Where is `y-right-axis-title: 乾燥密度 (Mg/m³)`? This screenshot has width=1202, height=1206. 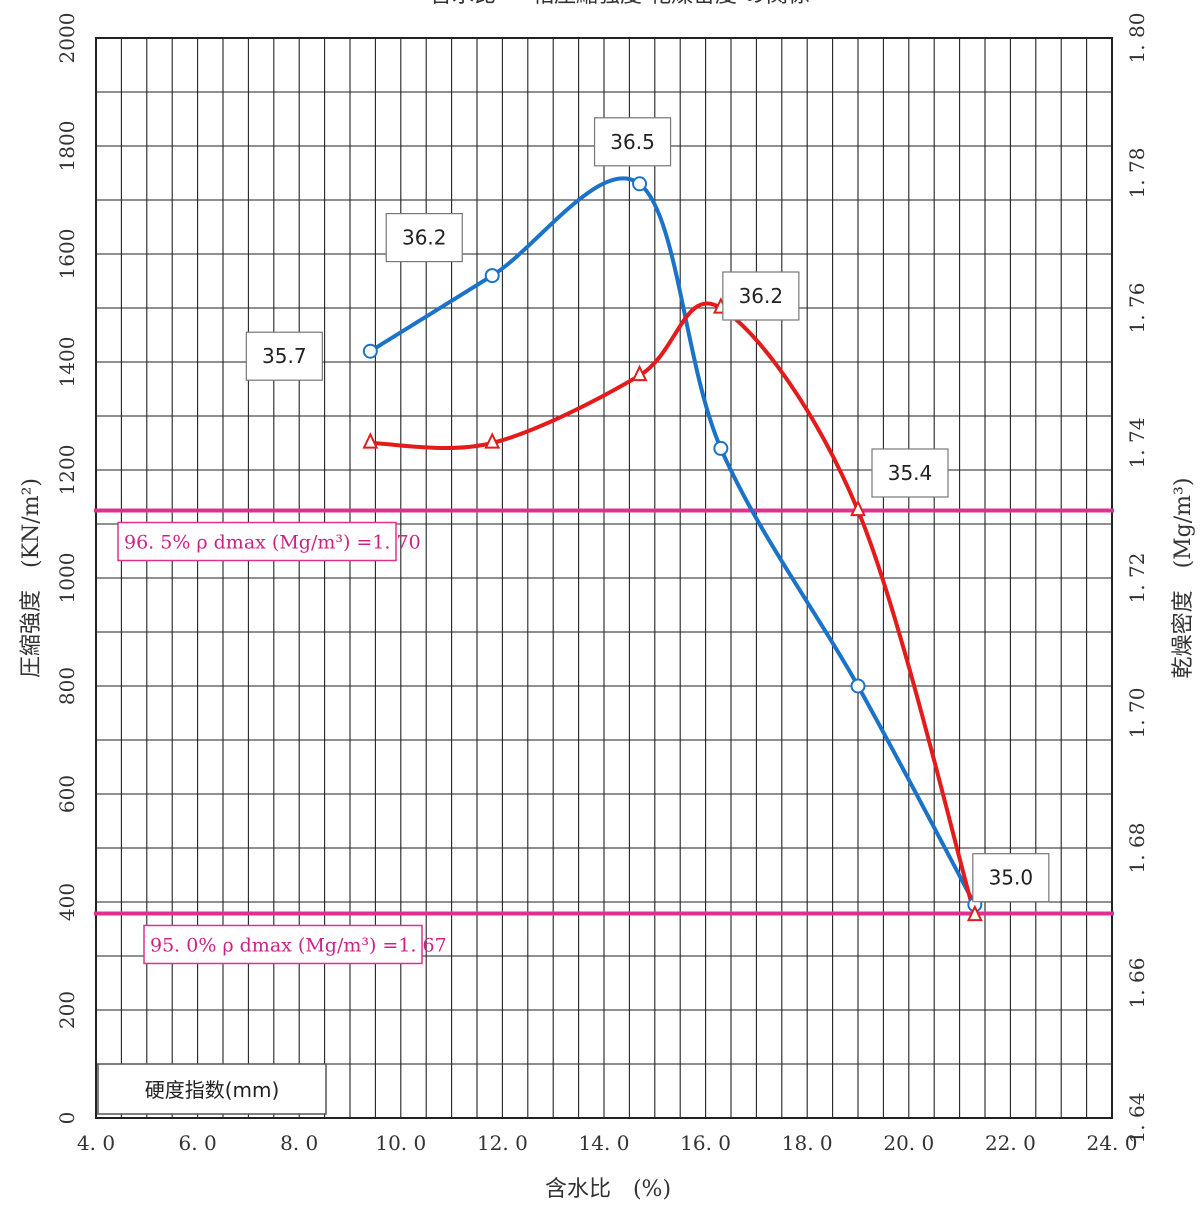
y-right-axis-title: 乾燥密度 (Mg/m³) is located at coordinates (1183, 578).